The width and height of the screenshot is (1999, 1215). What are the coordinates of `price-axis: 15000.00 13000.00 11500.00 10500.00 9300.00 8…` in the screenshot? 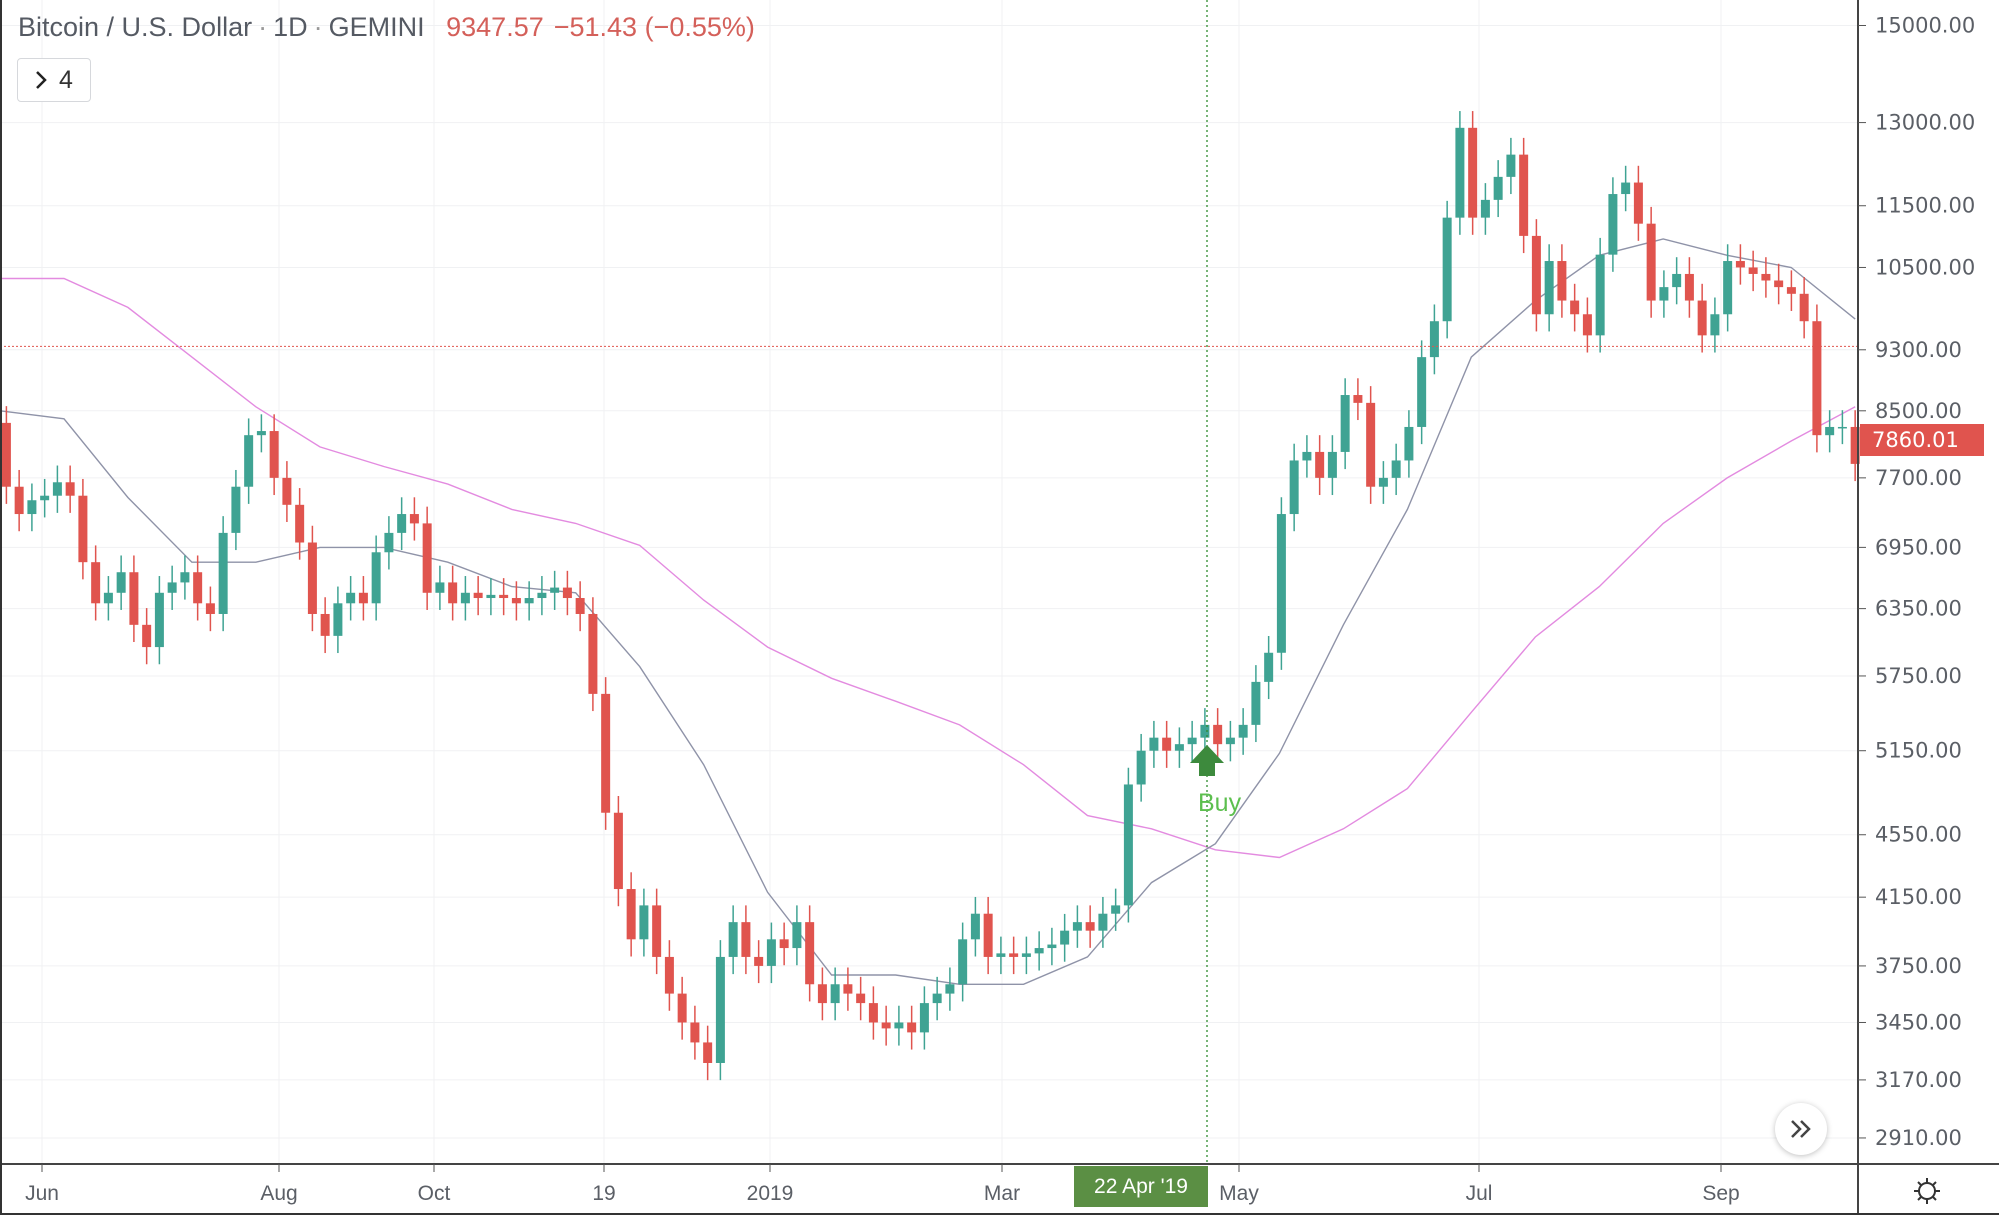 It's located at (1916, 582).